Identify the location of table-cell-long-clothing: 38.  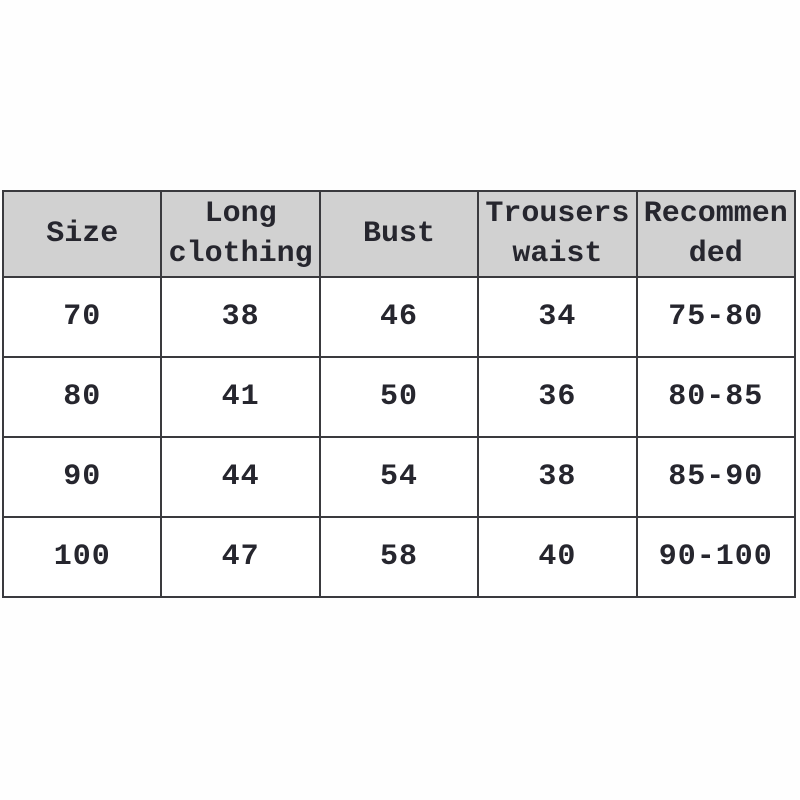
(240, 317).